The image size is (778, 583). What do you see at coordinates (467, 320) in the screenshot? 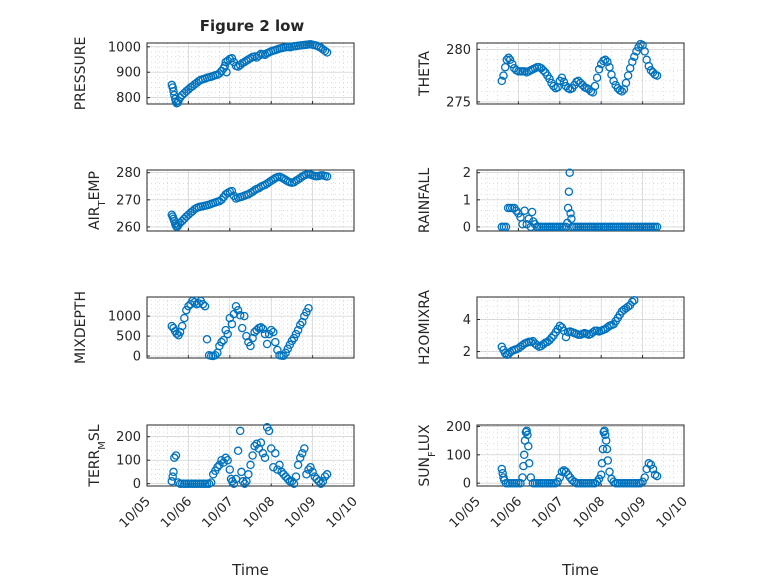
I see `y-tick-label: 4` at bounding box center [467, 320].